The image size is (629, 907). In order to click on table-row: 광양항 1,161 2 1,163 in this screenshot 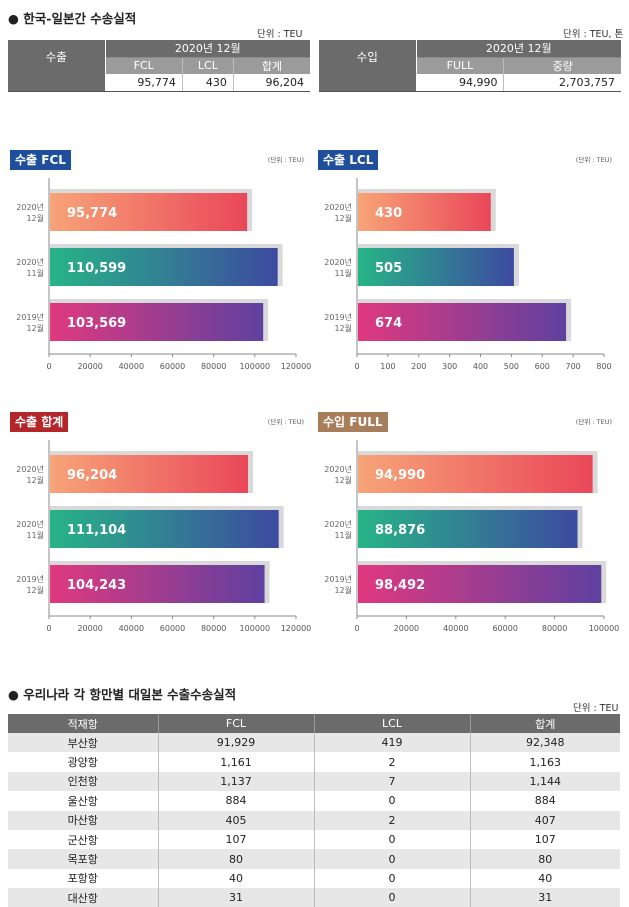, I will do `click(314, 762)`.